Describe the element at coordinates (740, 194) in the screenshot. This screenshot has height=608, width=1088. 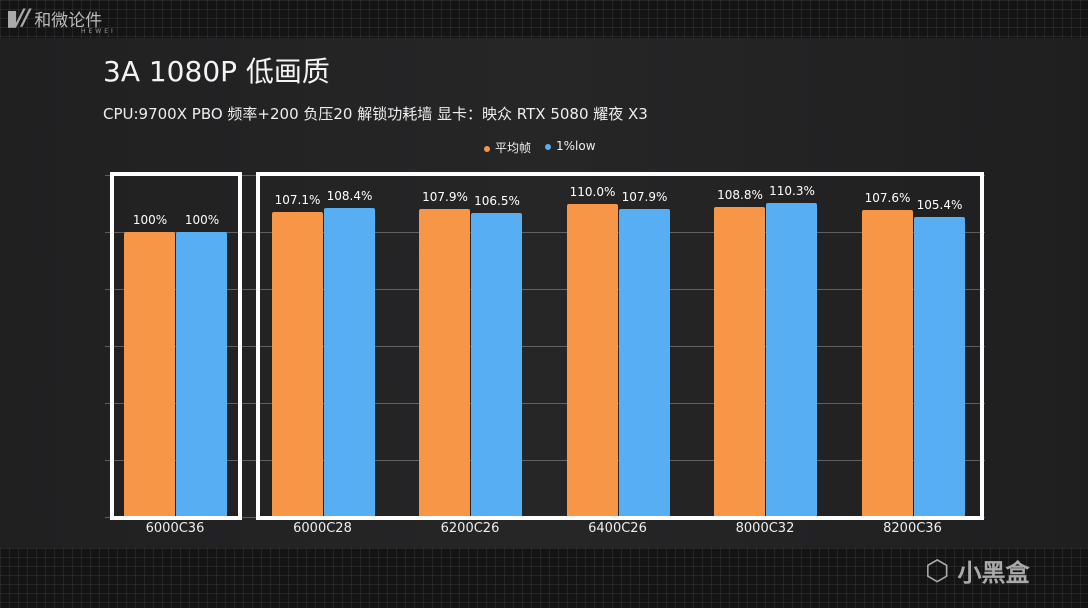
I see `data-label: 108.8%` at that location.